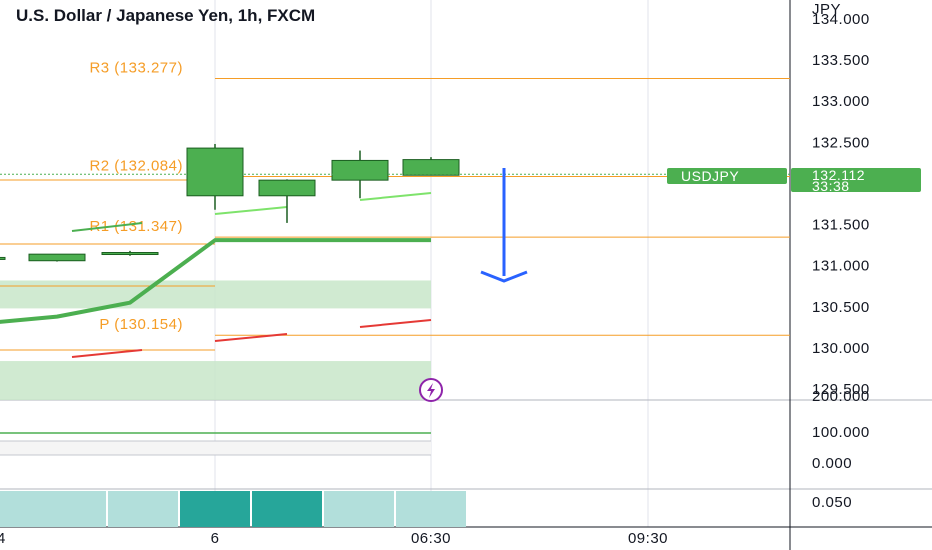 This screenshot has height=550, width=932. What do you see at coordinates (841, 266) in the screenshot?
I see `price-tick-label: 131.000` at bounding box center [841, 266].